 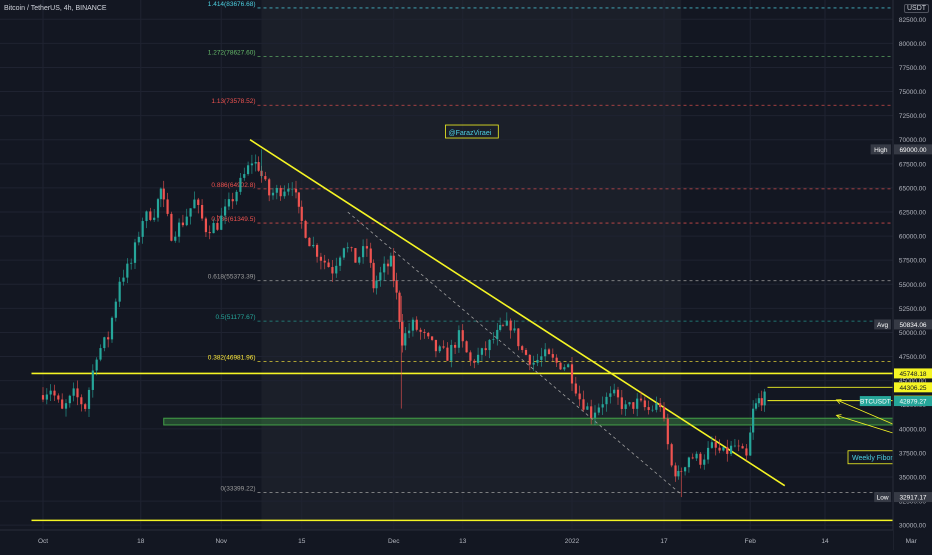 What do you see at coordinates (233, 185) in the screenshot?
I see `fib-label: 0.886(64902.8)` at bounding box center [233, 185].